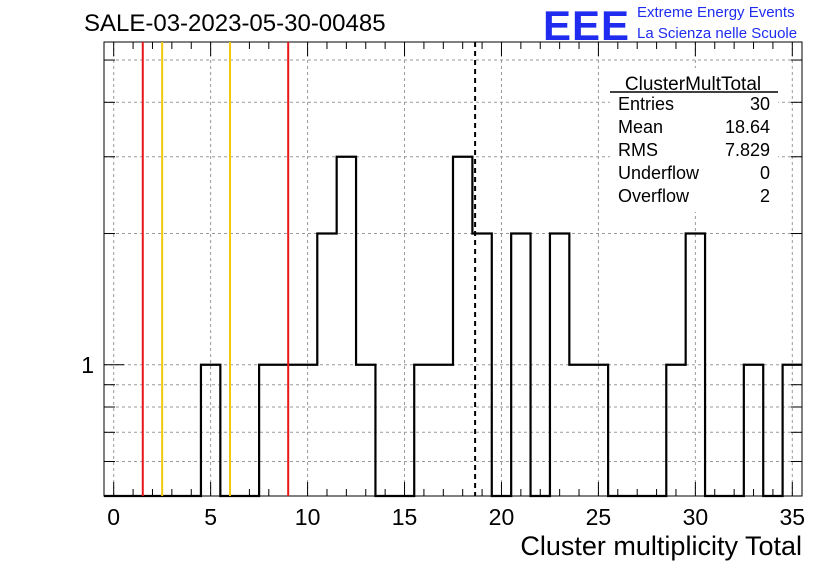 The image size is (836, 572). What do you see at coordinates (599, 517) in the screenshot?
I see `x-tick-label: 25` at bounding box center [599, 517].